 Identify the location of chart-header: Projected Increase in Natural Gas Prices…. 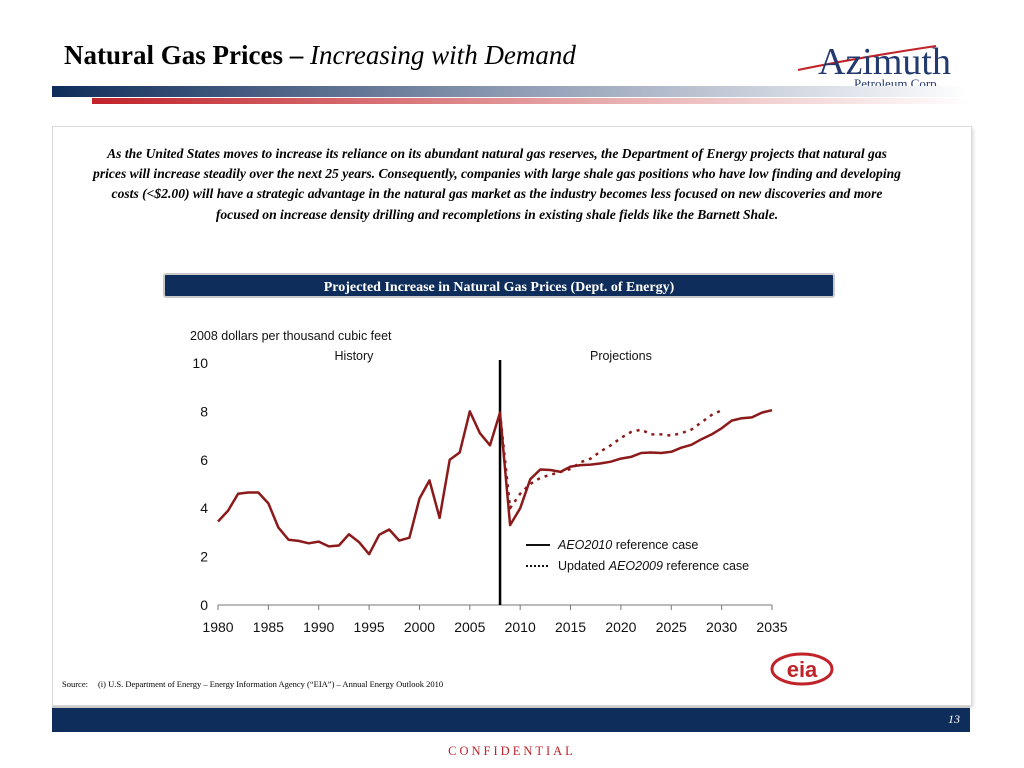
(499, 285).